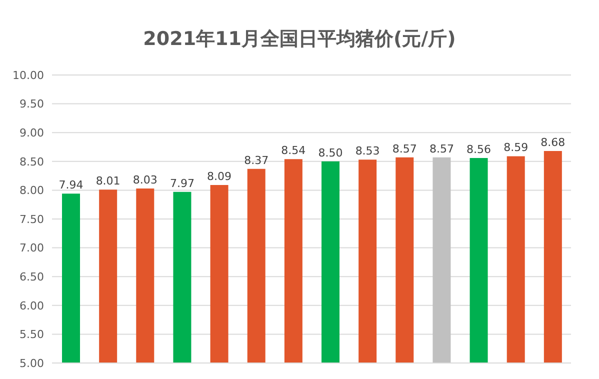 The image size is (599, 379). I want to click on y-tick-label: 6.00, so click(32, 305).